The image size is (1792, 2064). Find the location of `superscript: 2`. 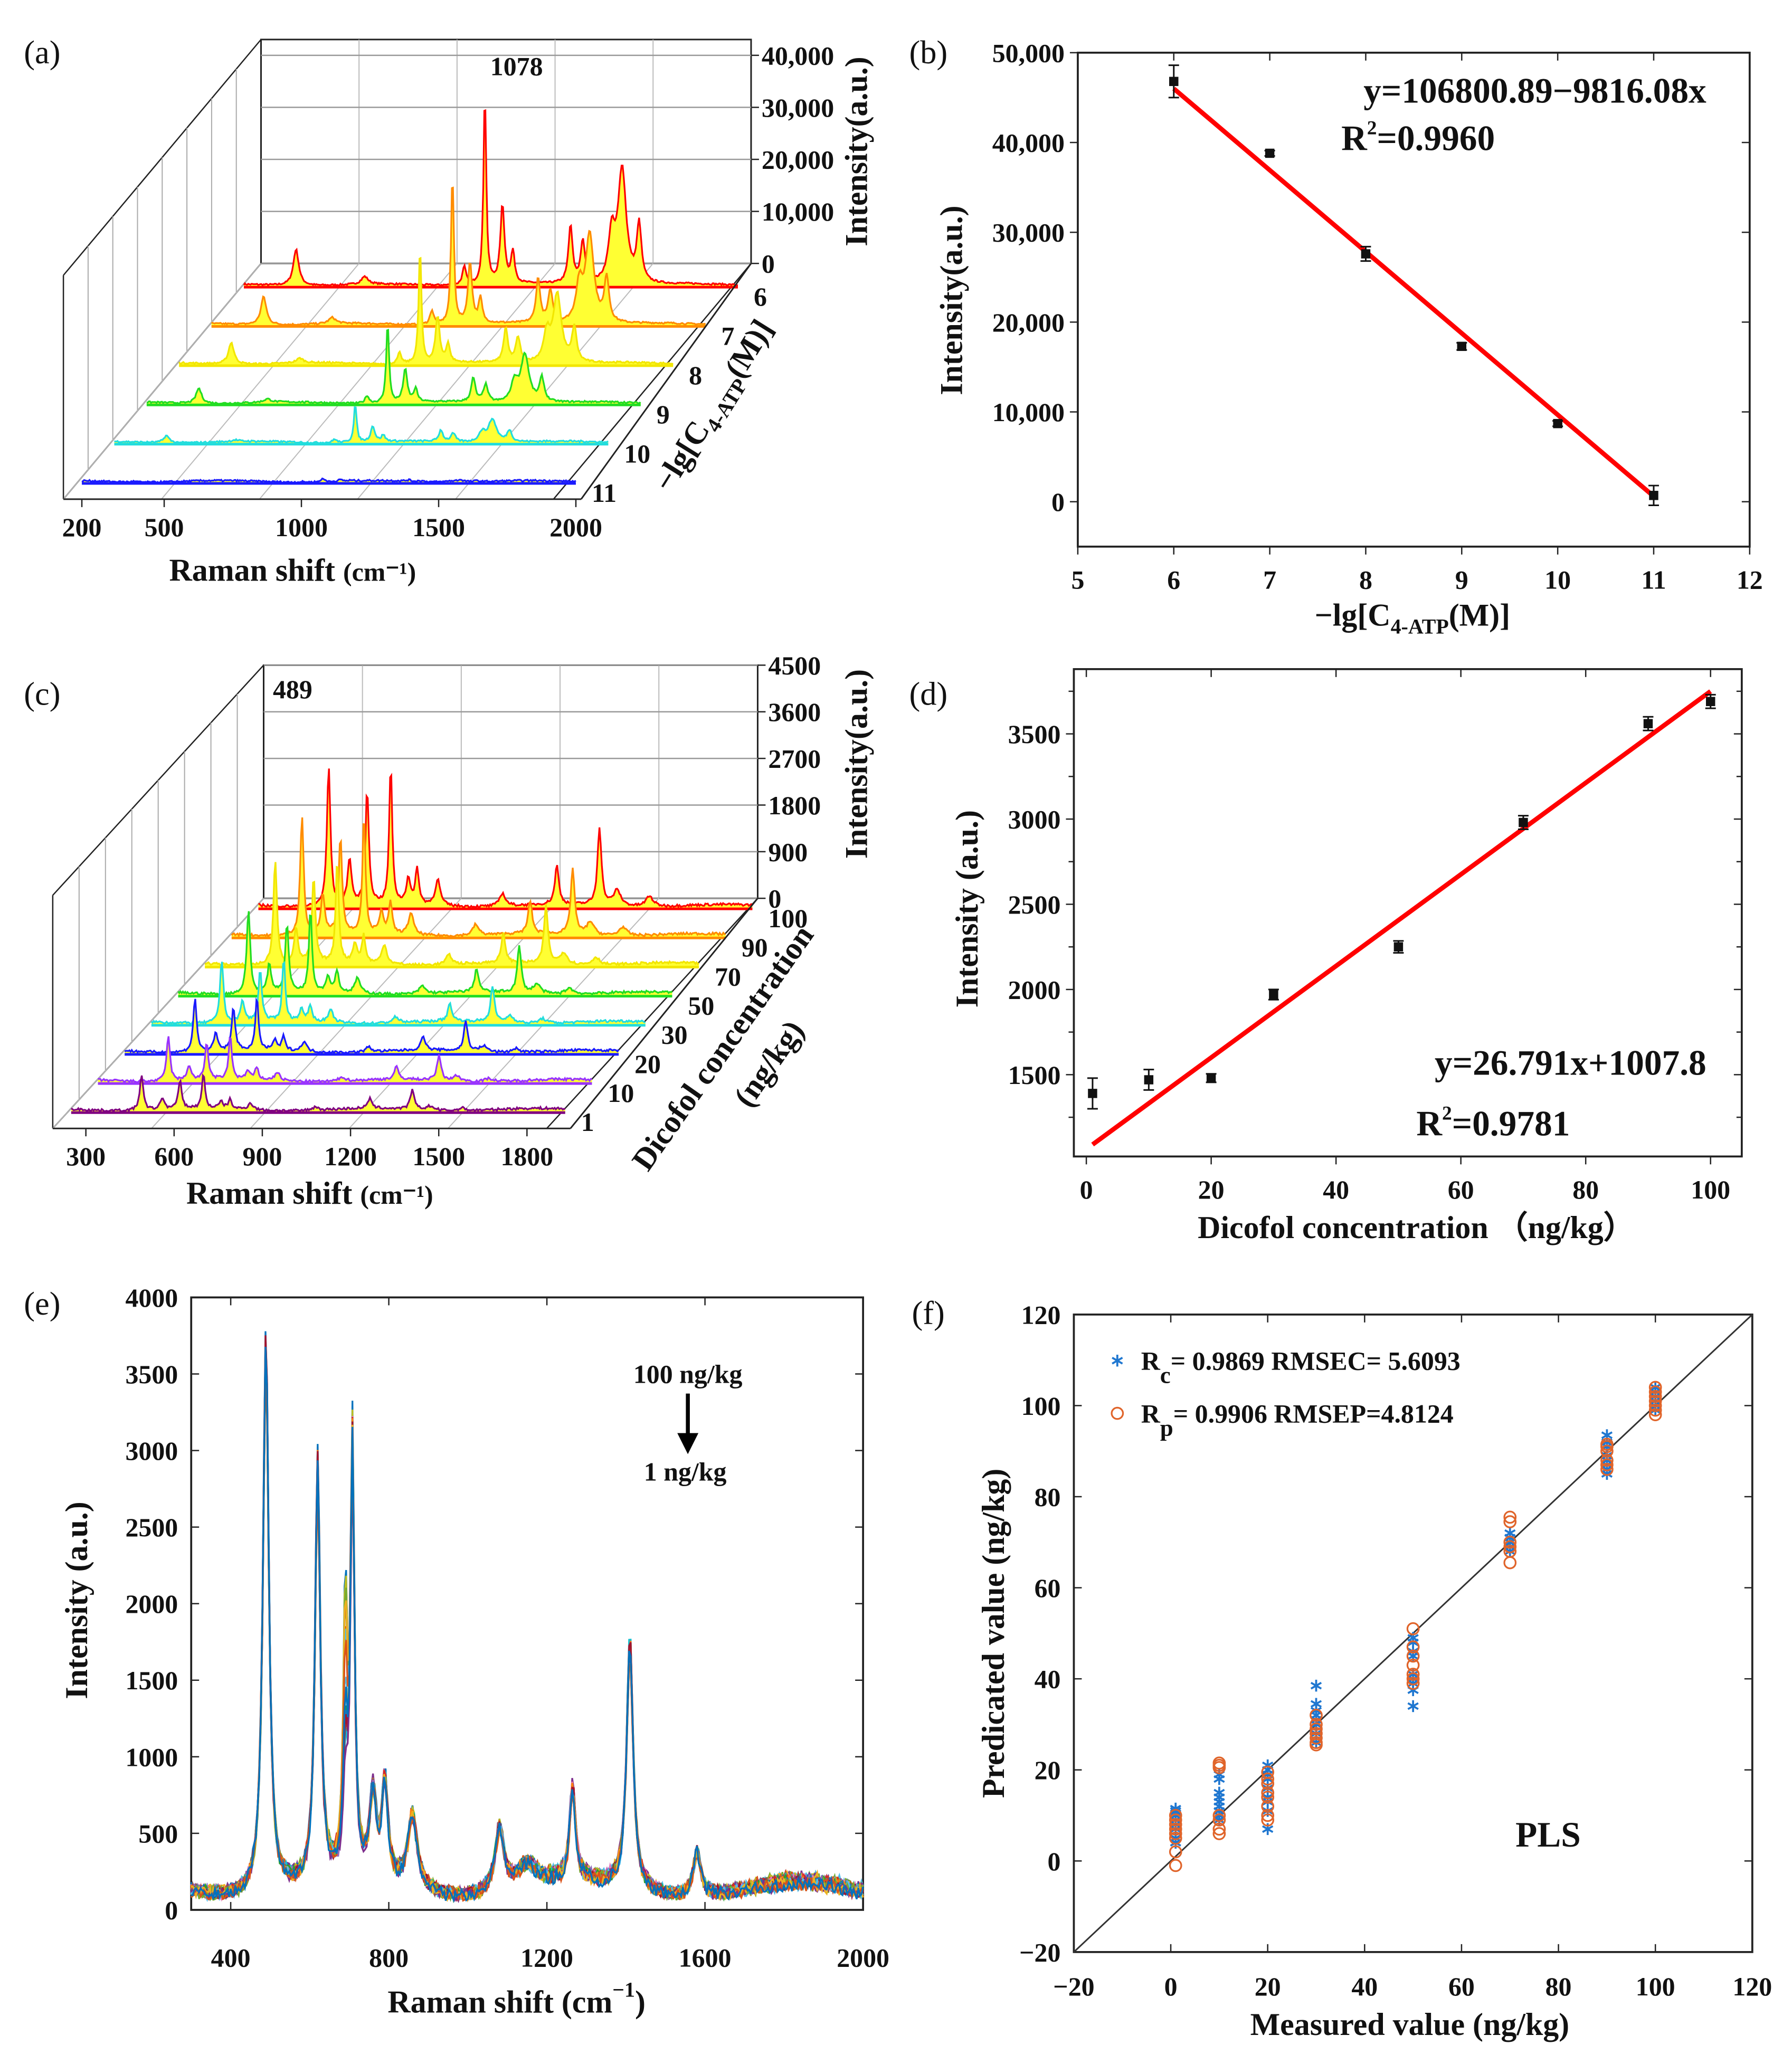

superscript: 2 is located at coordinates (1447, 1113).